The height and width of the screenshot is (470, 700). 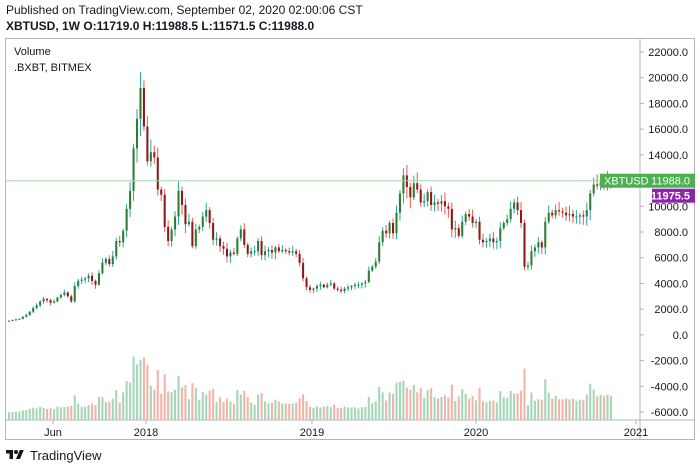 What do you see at coordinates (636, 433) in the screenshot?
I see `time-tick-label: 2021` at bounding box center [636, 433].